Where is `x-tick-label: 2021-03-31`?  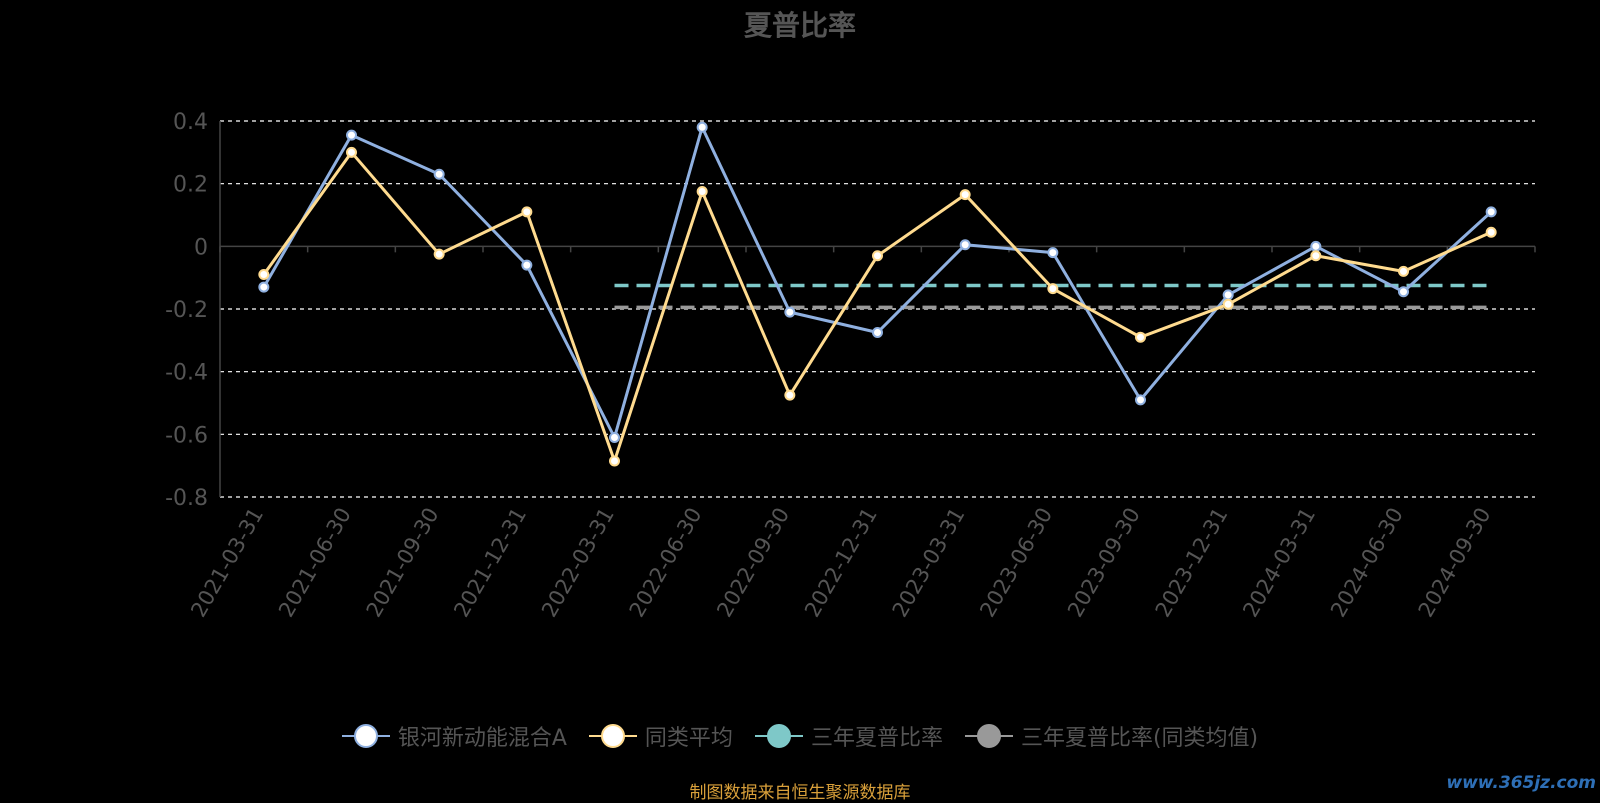
x-tick-label: 2021-03-31 is located at coordinates (227, 563).